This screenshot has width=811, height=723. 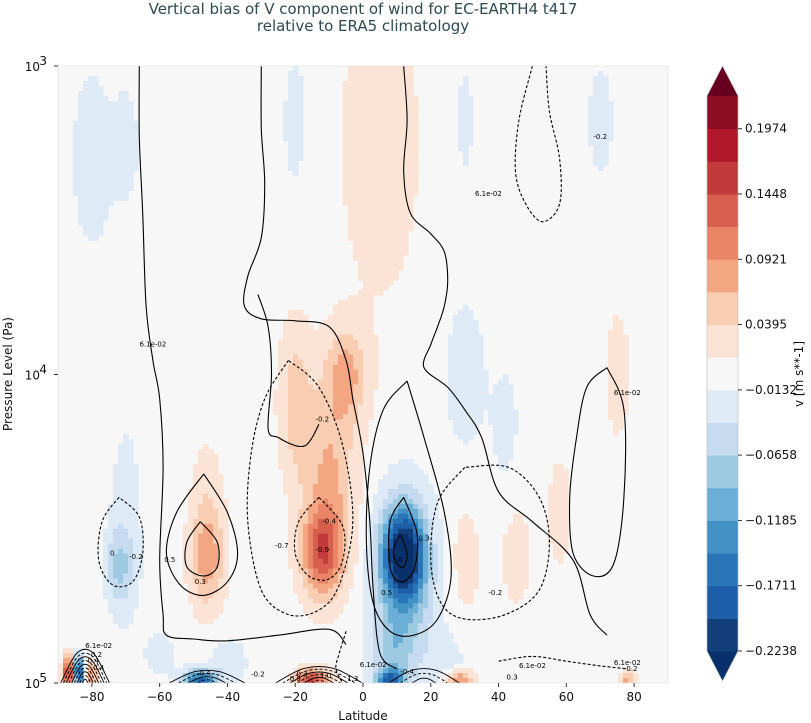 What do you see at coordinates (159, 697) in the screenshot?
I see `x-tick-label: −60` at bounding box center [159, 697].